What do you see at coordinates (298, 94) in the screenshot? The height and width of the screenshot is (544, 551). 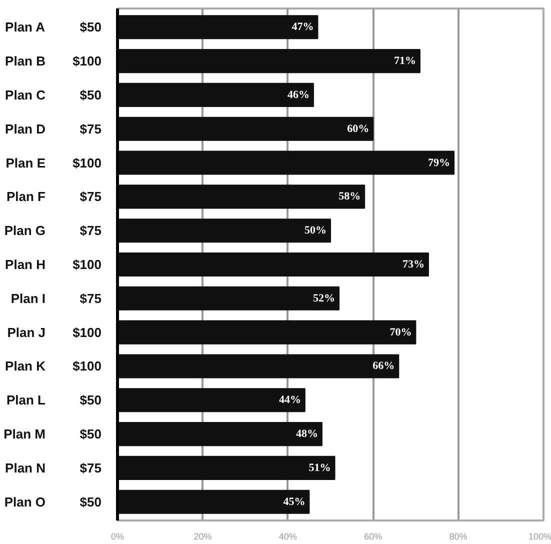 I see `data-label: 46%` at bounding box center [298, 94].